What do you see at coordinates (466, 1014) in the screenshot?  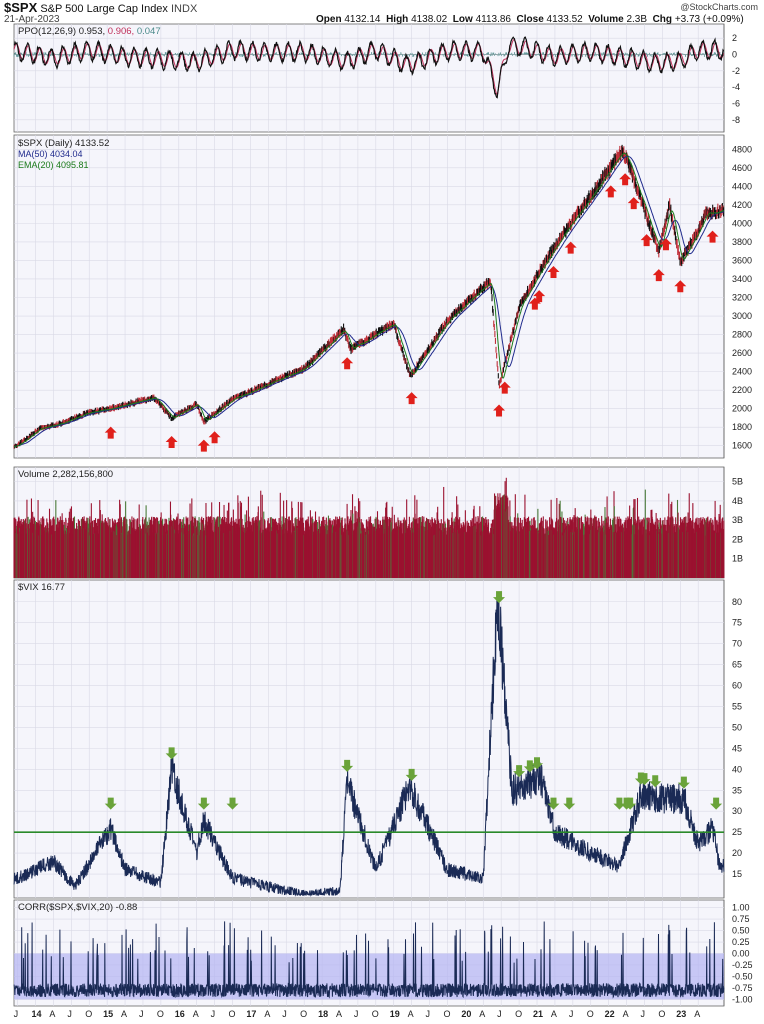 I see `x-tick-label: 20` at bounding box center [466, 1014].